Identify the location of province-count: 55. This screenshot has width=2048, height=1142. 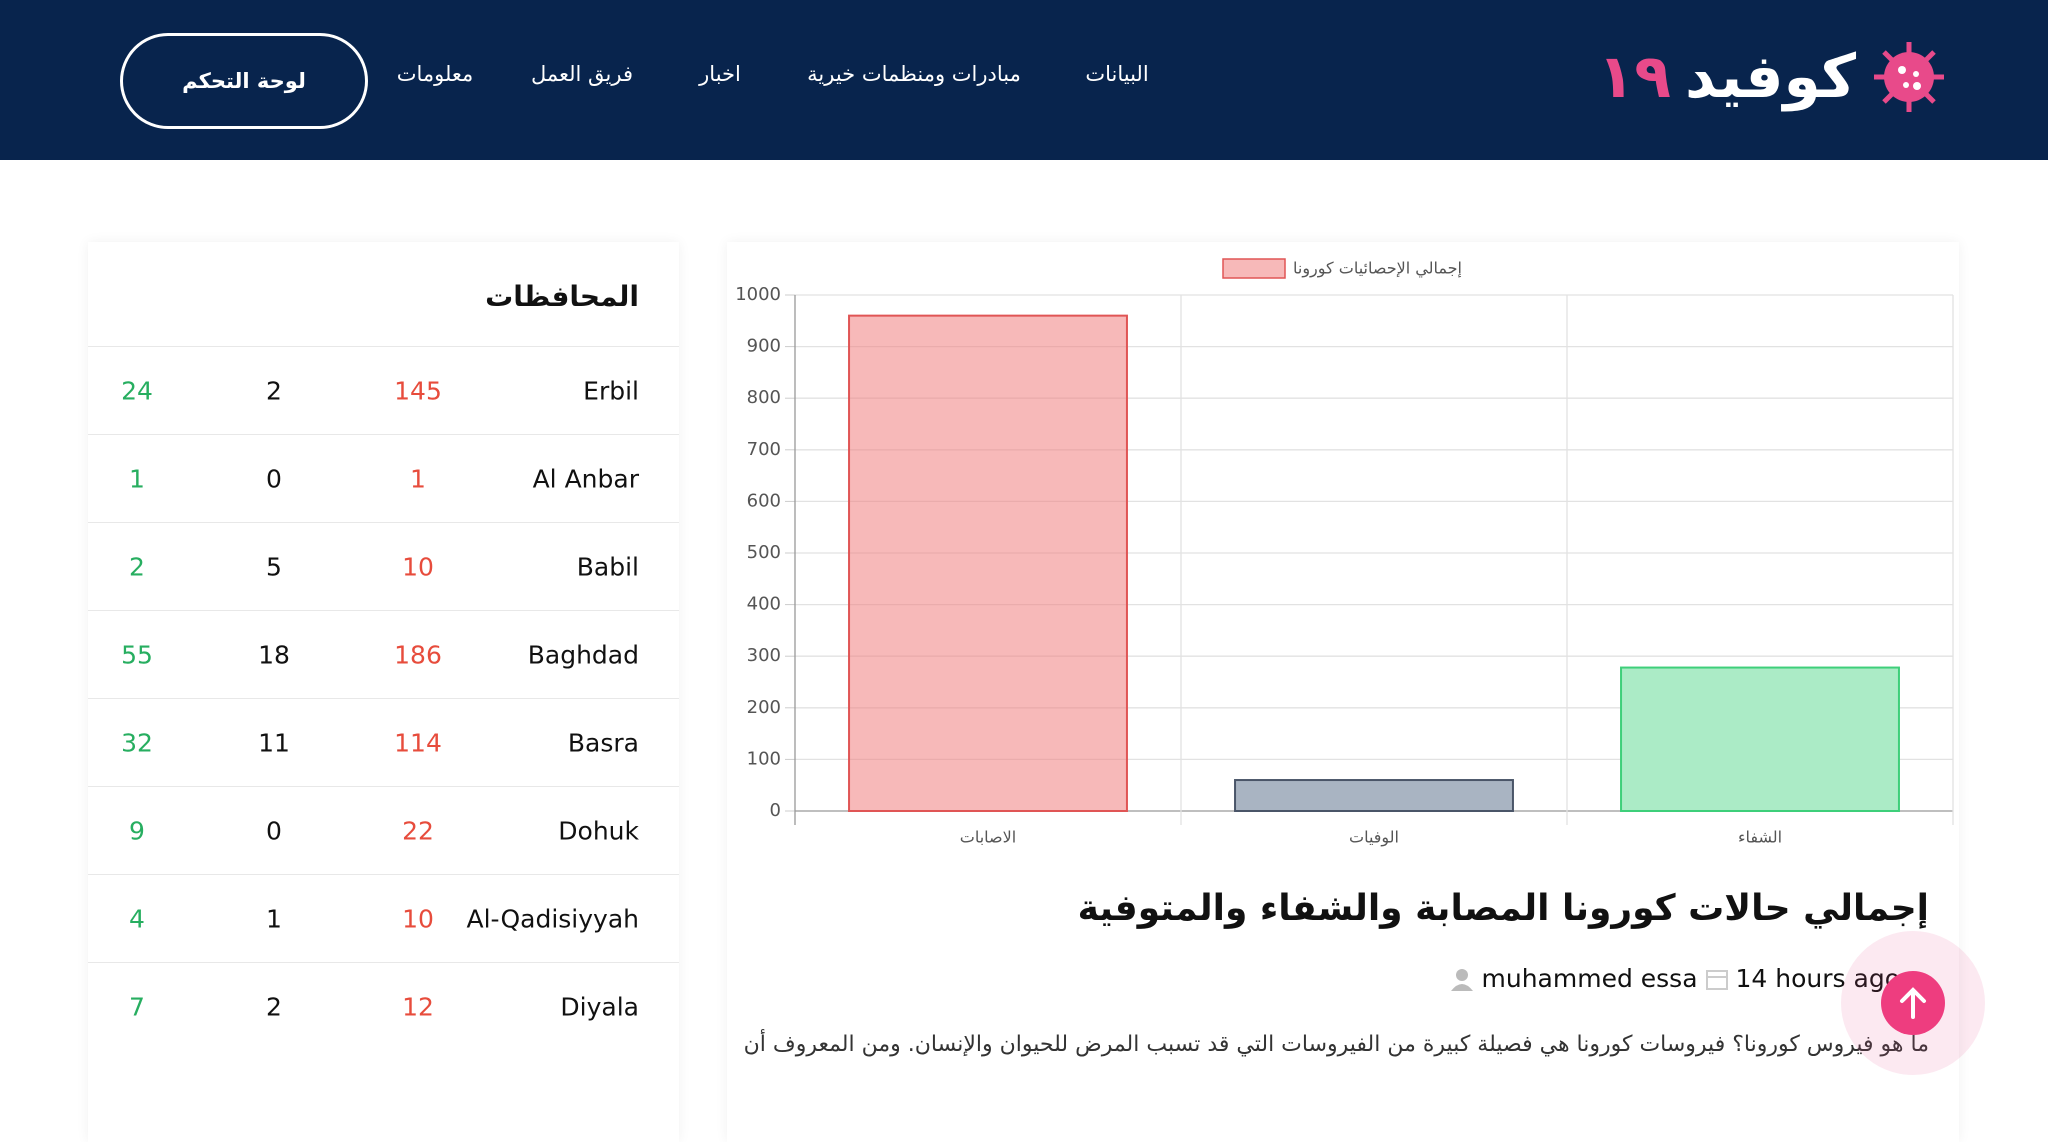
(137, 655).